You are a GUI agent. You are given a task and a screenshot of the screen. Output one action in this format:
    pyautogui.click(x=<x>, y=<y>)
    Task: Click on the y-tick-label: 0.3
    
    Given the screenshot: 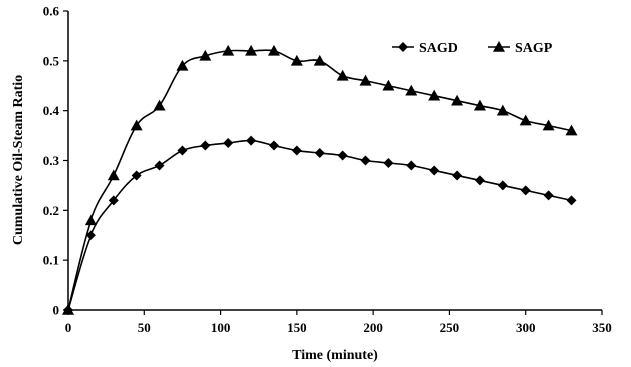 What is the action you would take?
    pyautogui.click(x=51, y=160)
    